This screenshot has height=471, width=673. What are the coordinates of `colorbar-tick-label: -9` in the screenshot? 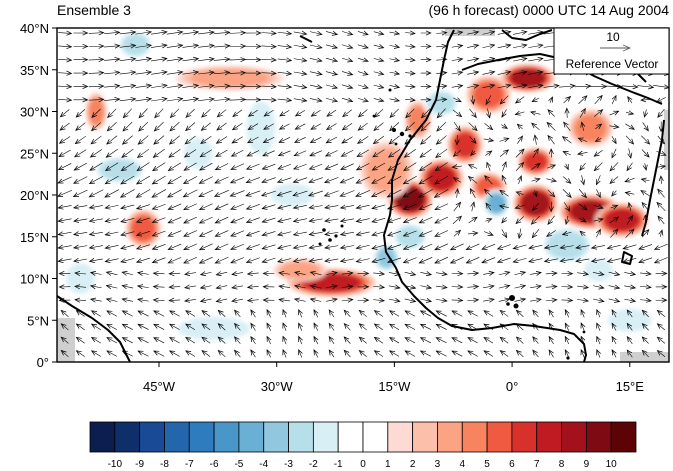 It's located at (139, 464).